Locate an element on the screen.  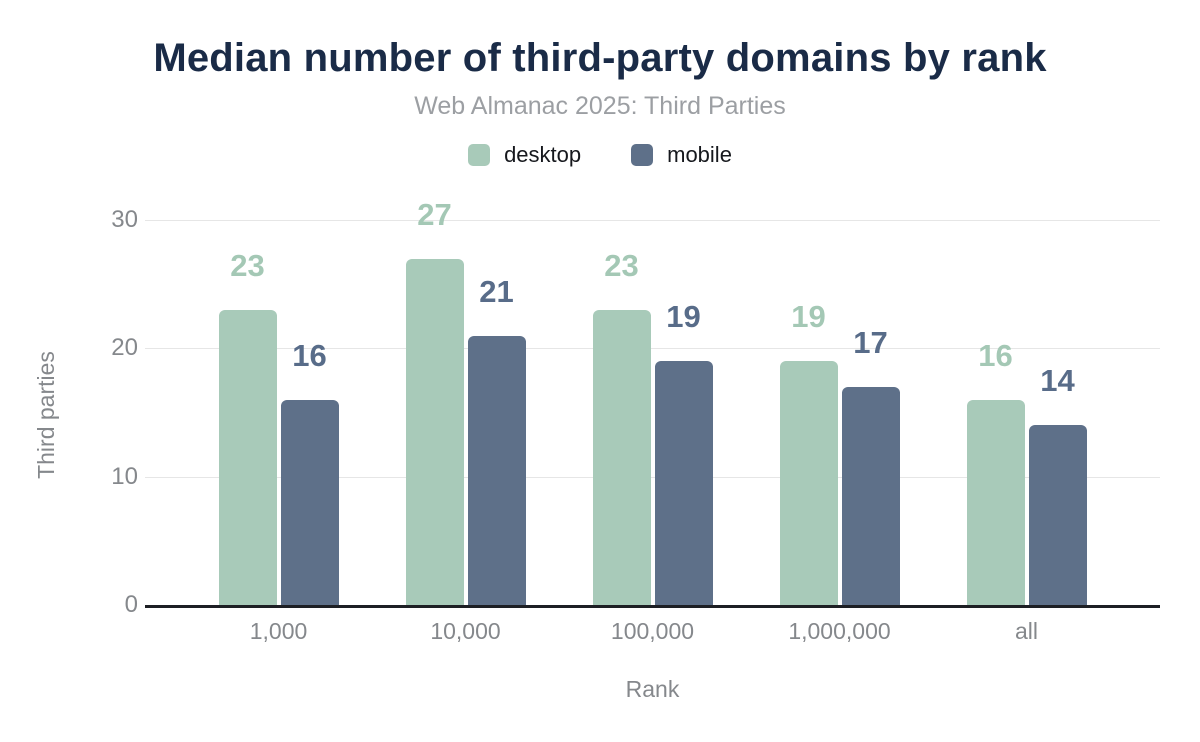
x-tick-label-100,000: 100,000 is located at coordinates (652, 631).